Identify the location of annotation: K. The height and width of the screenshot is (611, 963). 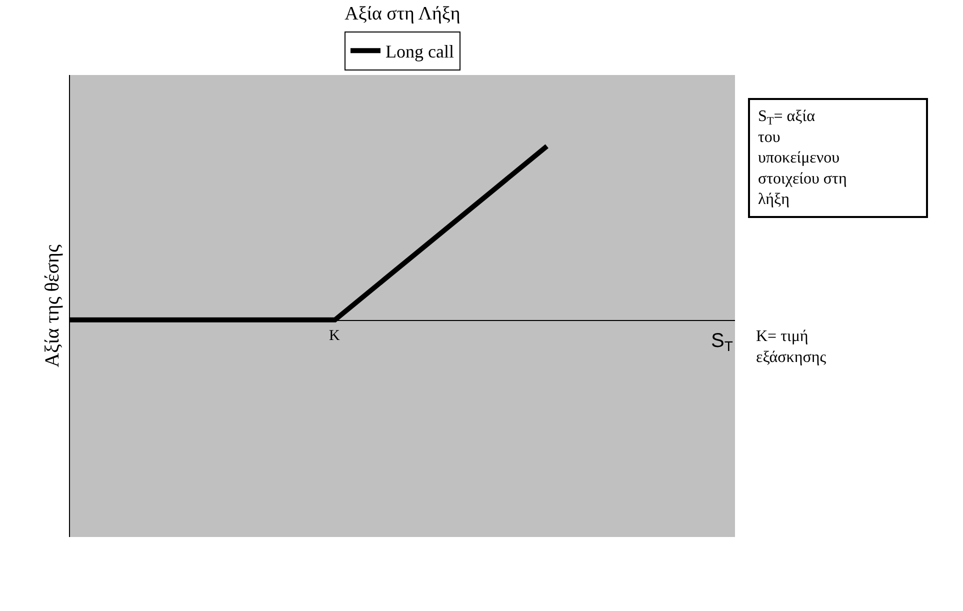
(334, 336).